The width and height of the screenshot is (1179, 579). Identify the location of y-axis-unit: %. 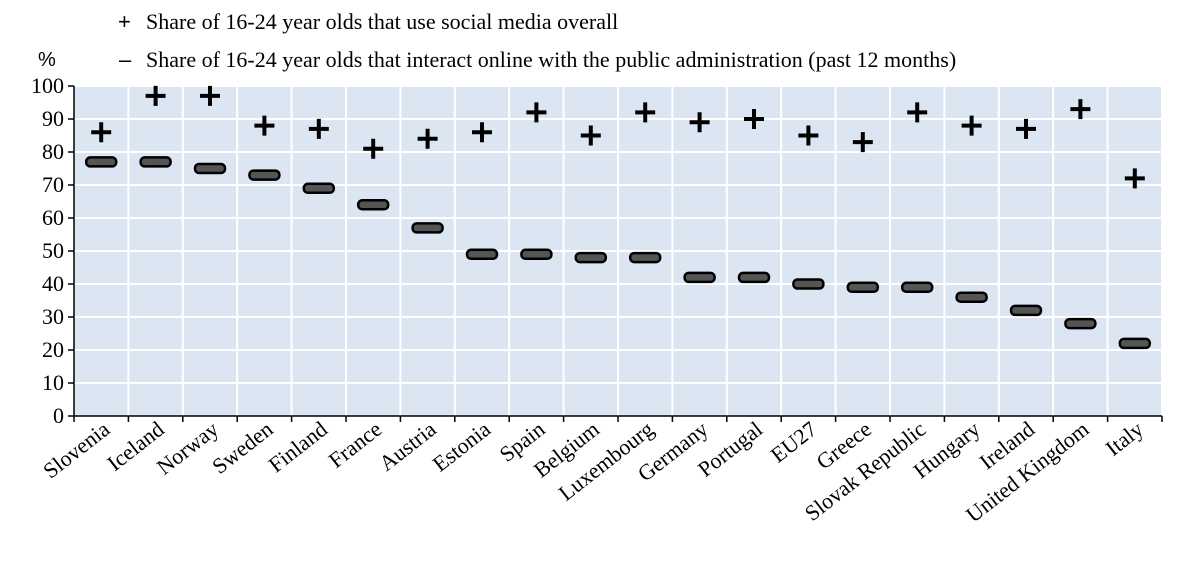
(47, 60).